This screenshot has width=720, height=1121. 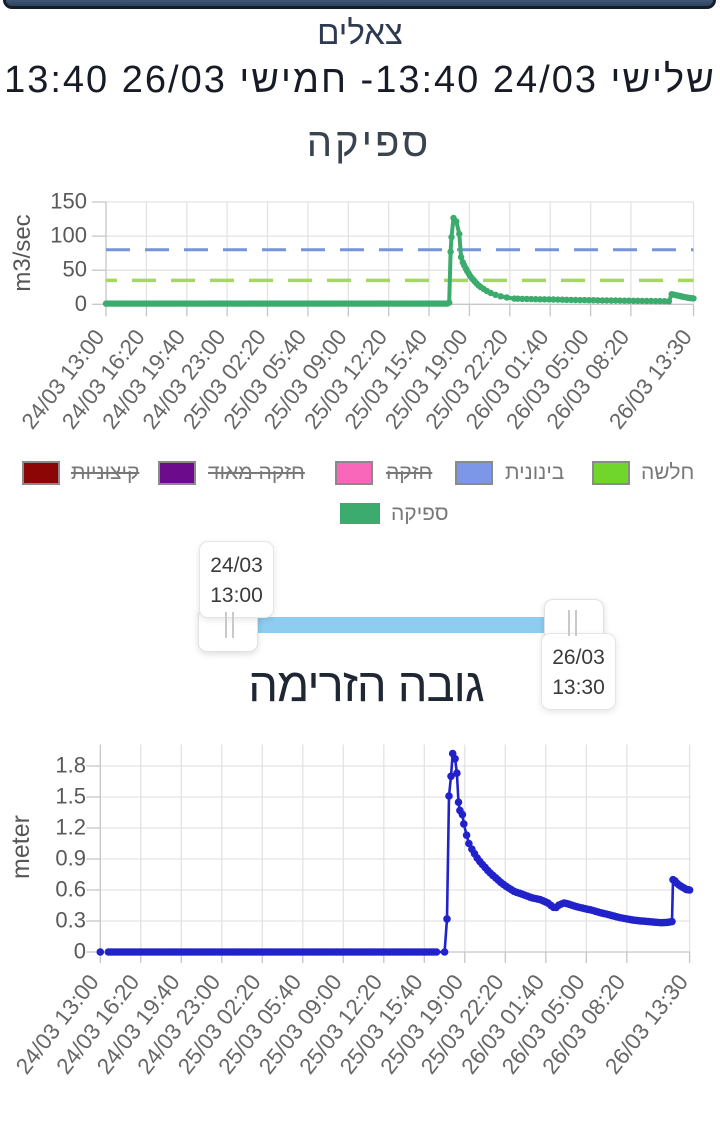 I want to click on svg-text: 0.6, so click(x=70, y=889).